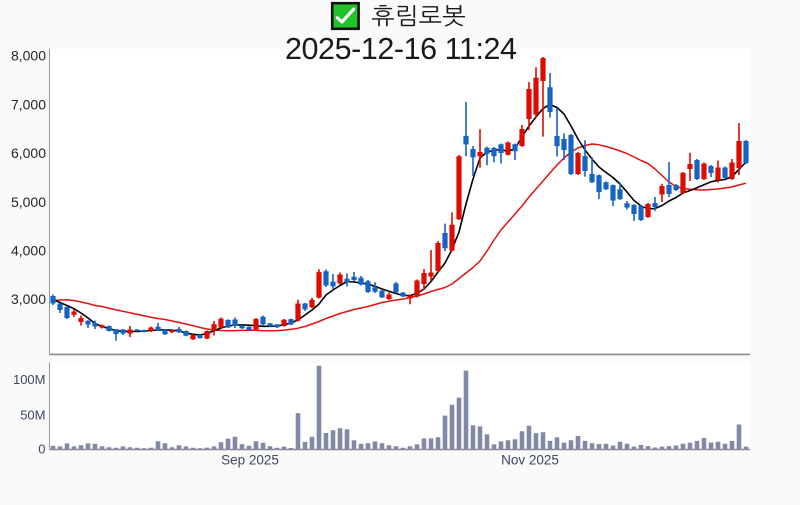 The width and height of the screenshot is (800, 505). What do you see at coordinates (29, 379) in the screenshot?
I see `svg-text: 100M` at bounding box center [29, 379].